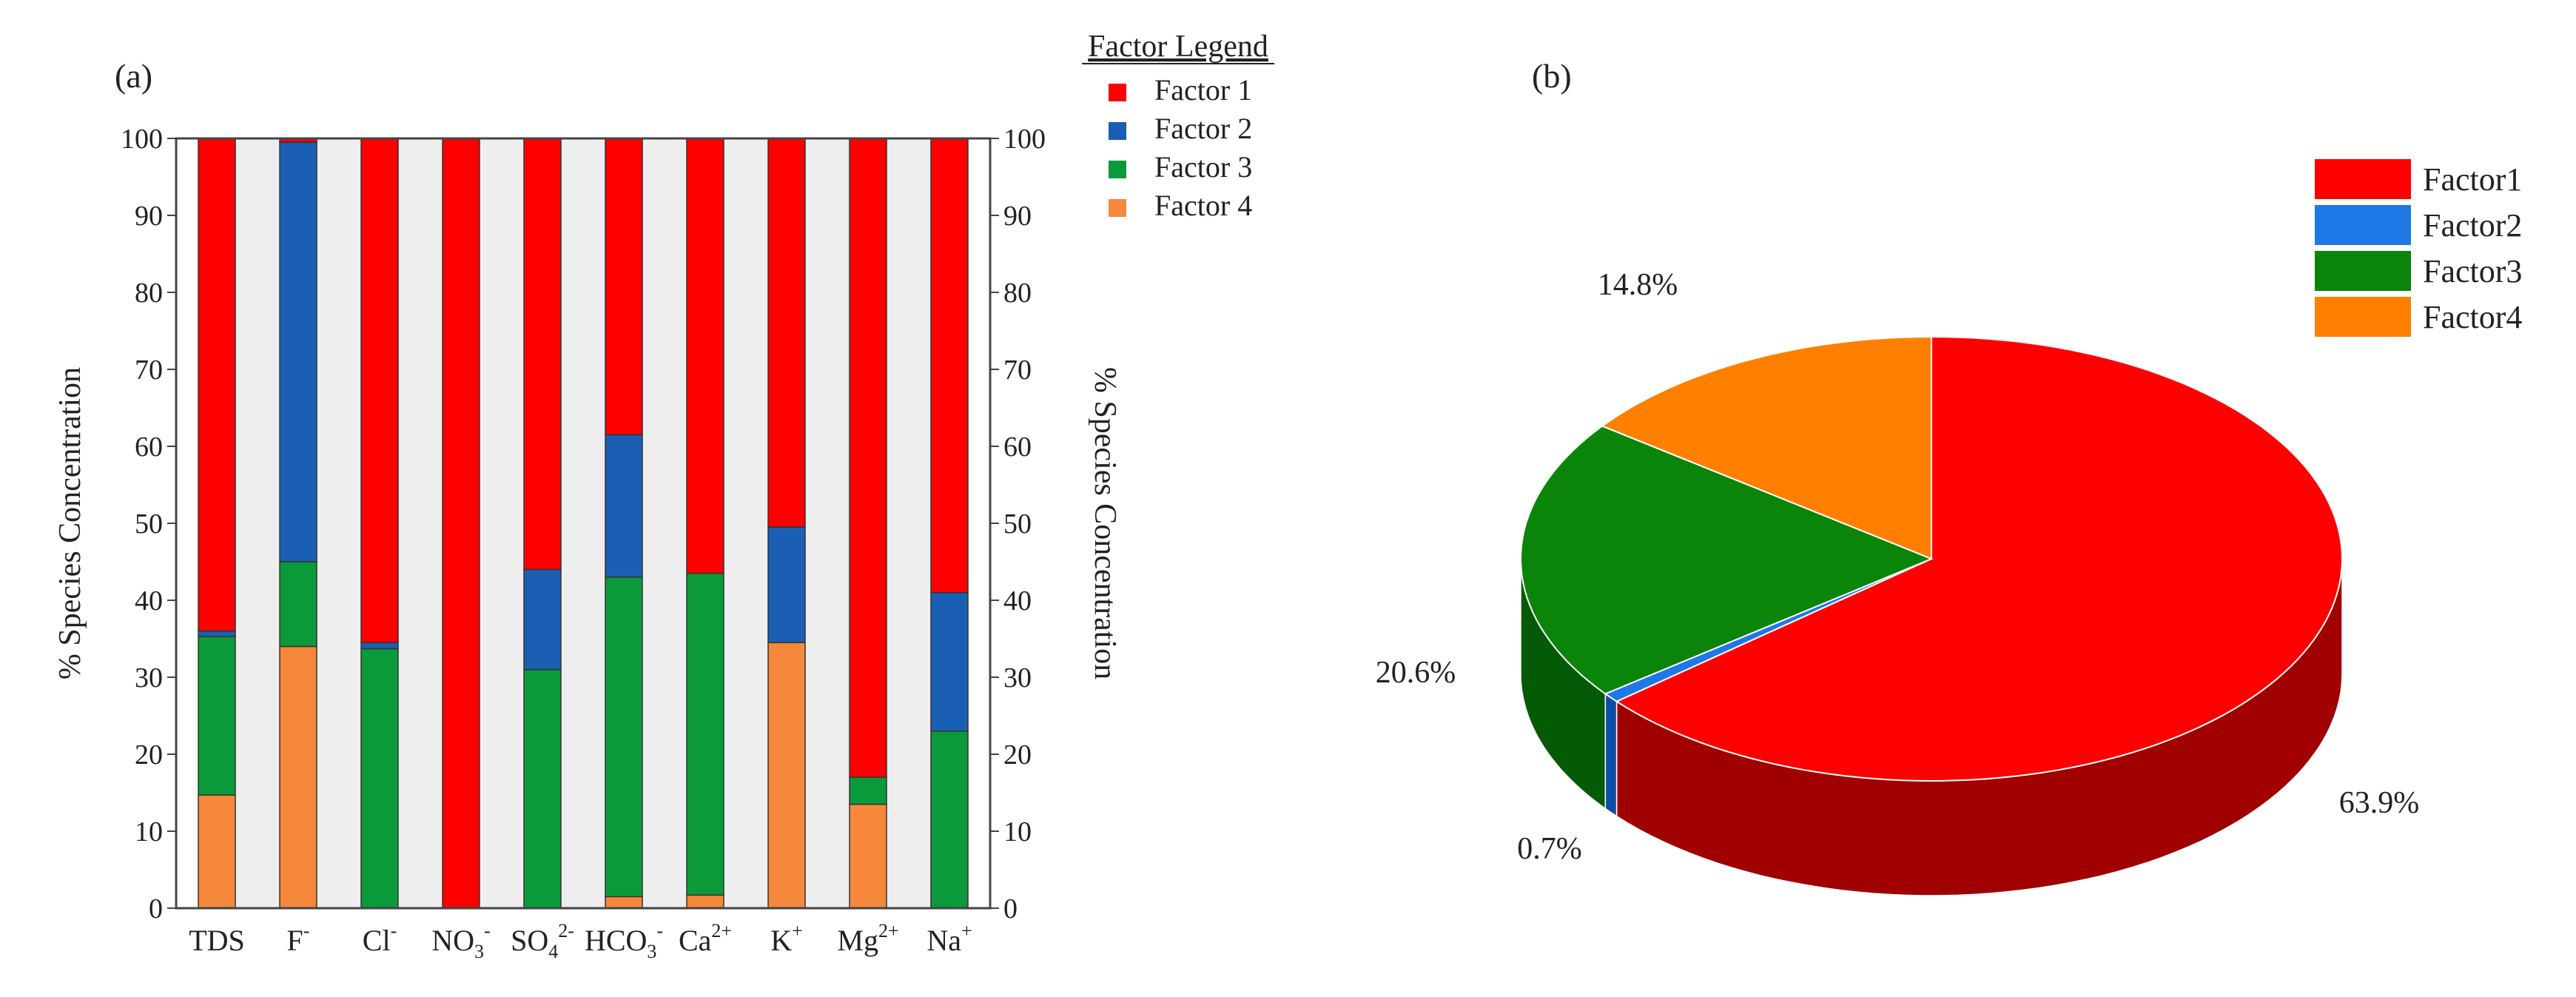  Describe the element at coordinates (2472, 180) in the screenshot. I see `legend-label: Factor1` at that location.